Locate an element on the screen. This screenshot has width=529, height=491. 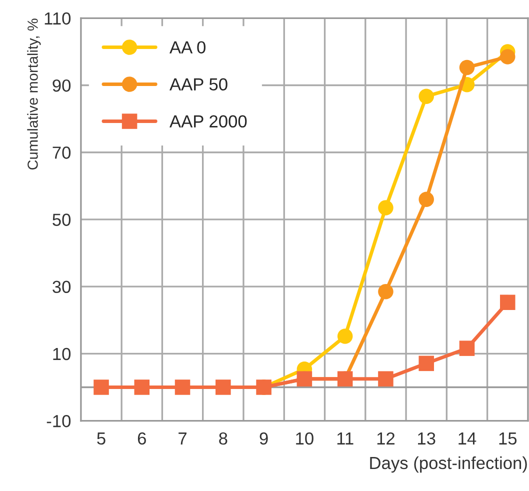
x-tick-label: 12 is located at coordinates (385, 438).